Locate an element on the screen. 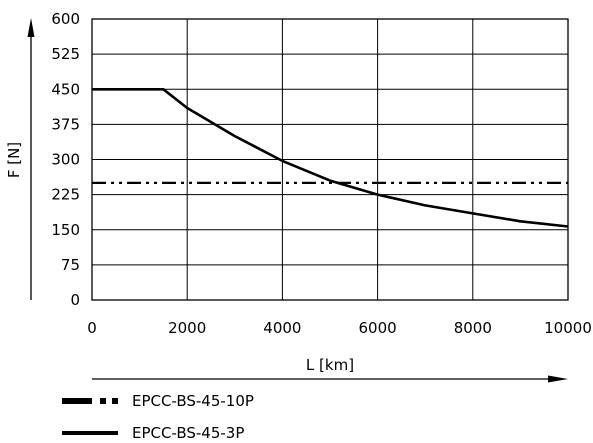 This screenshot has width=593, height=443. x-axis-arrow is located at coordinates (330, 379).